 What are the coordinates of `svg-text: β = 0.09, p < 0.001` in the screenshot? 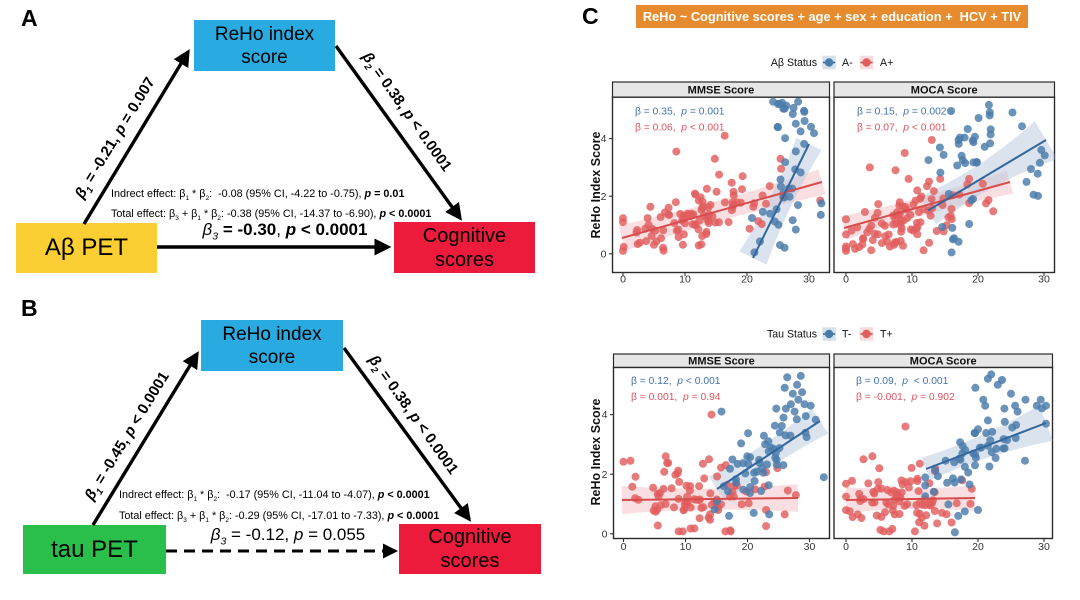 It's located at (902, 381).